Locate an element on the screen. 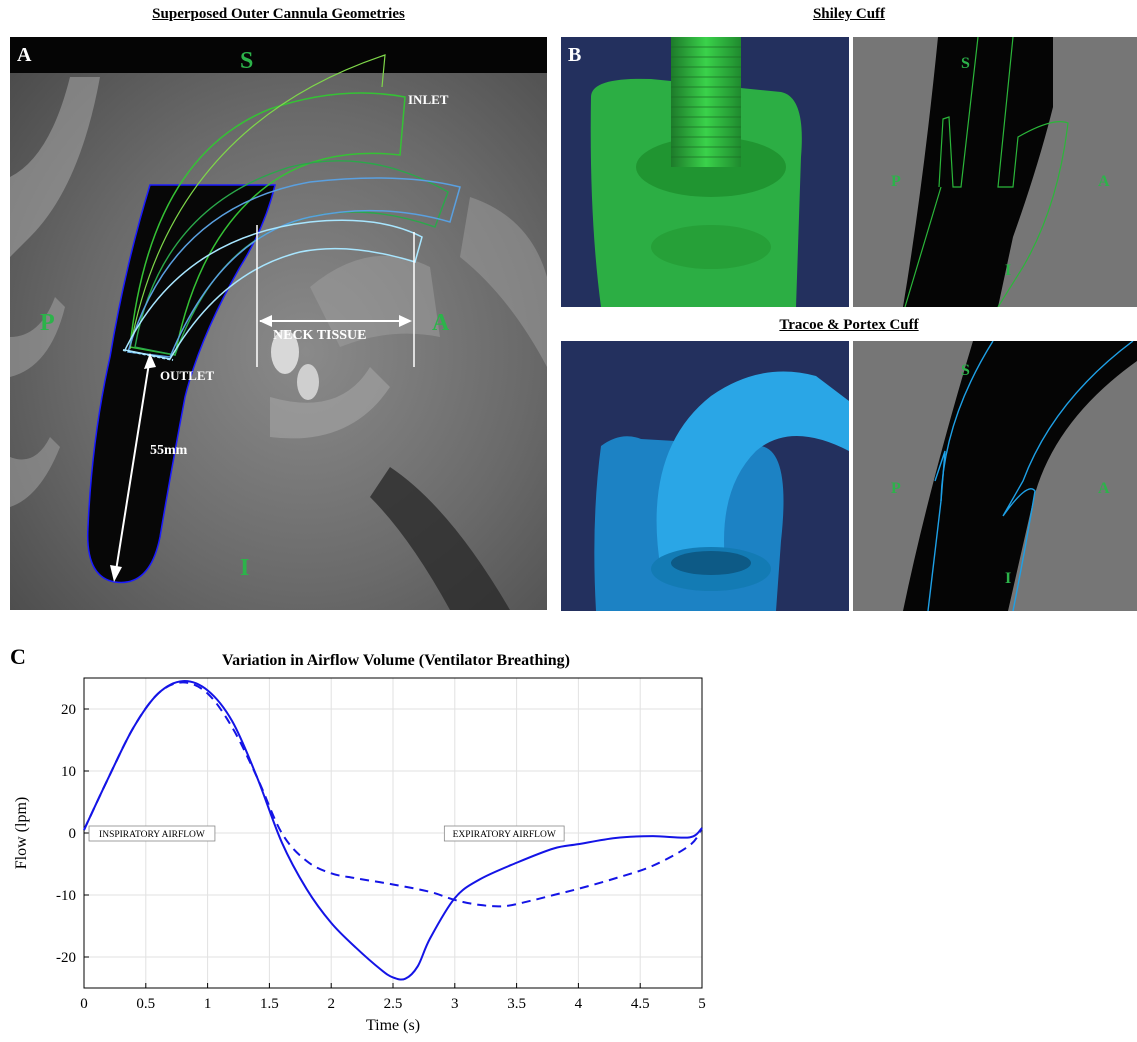  panel-a-title: Superposed Outer Cannula Geometries is located at coordinates (278, 14).